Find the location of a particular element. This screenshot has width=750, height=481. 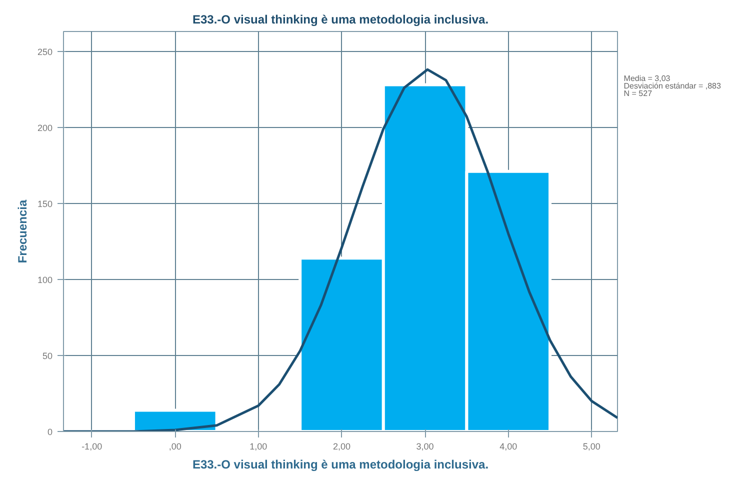

x-tick-label: ,00 is located at coordinates (175, 447).